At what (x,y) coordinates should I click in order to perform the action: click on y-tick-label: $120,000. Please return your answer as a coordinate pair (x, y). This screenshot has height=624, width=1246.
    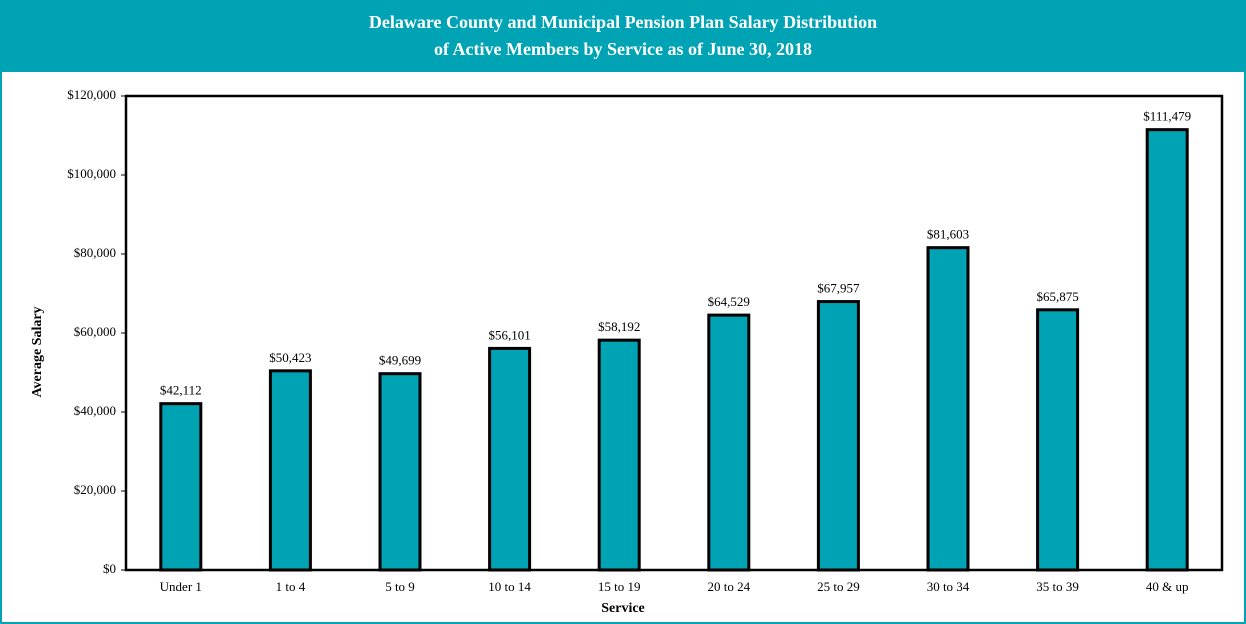
    Looking at the image, I should click on (91, 94).